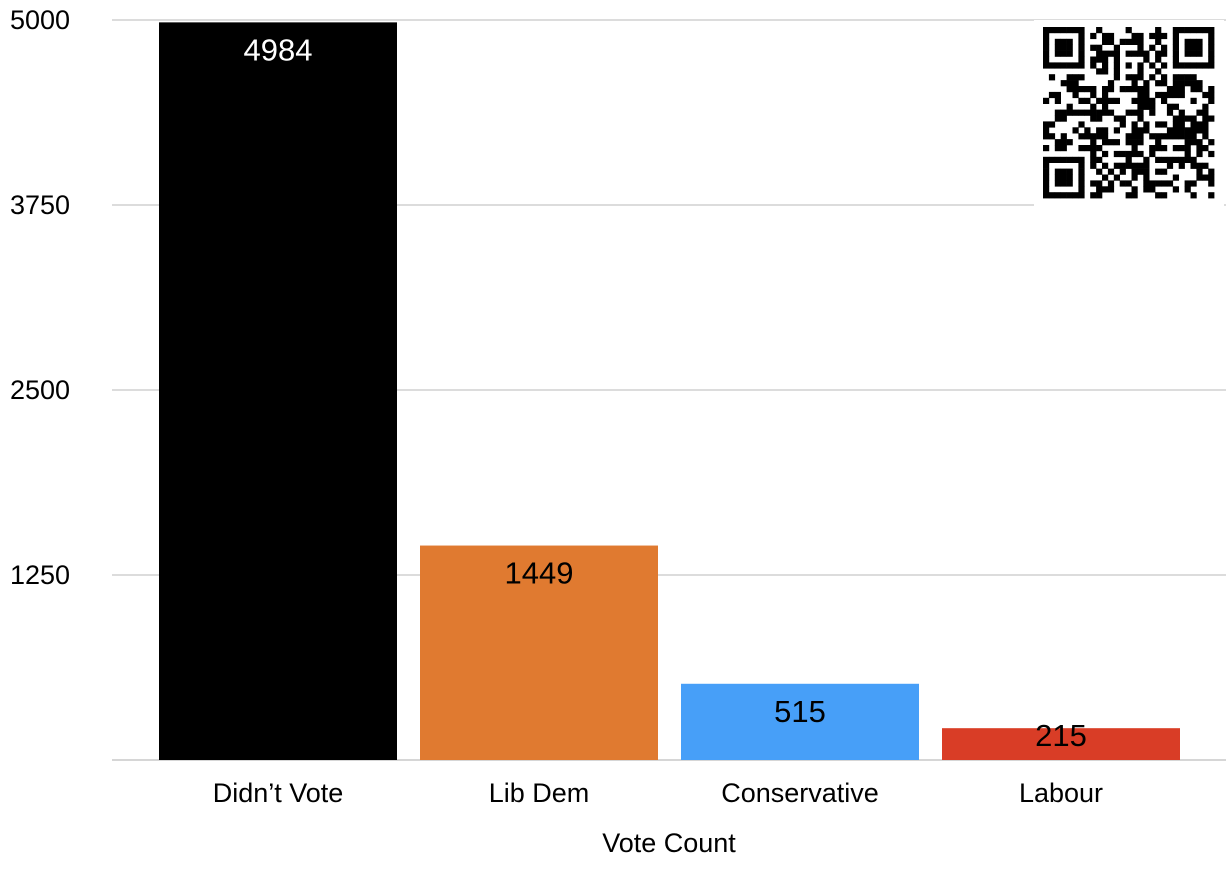 The width and height of the screenshot is (1226, 870). What do you see at coordinates (40, 20) in the screenshot?
I see `y-tick-label: 5000` at bounding box center [40, 20].